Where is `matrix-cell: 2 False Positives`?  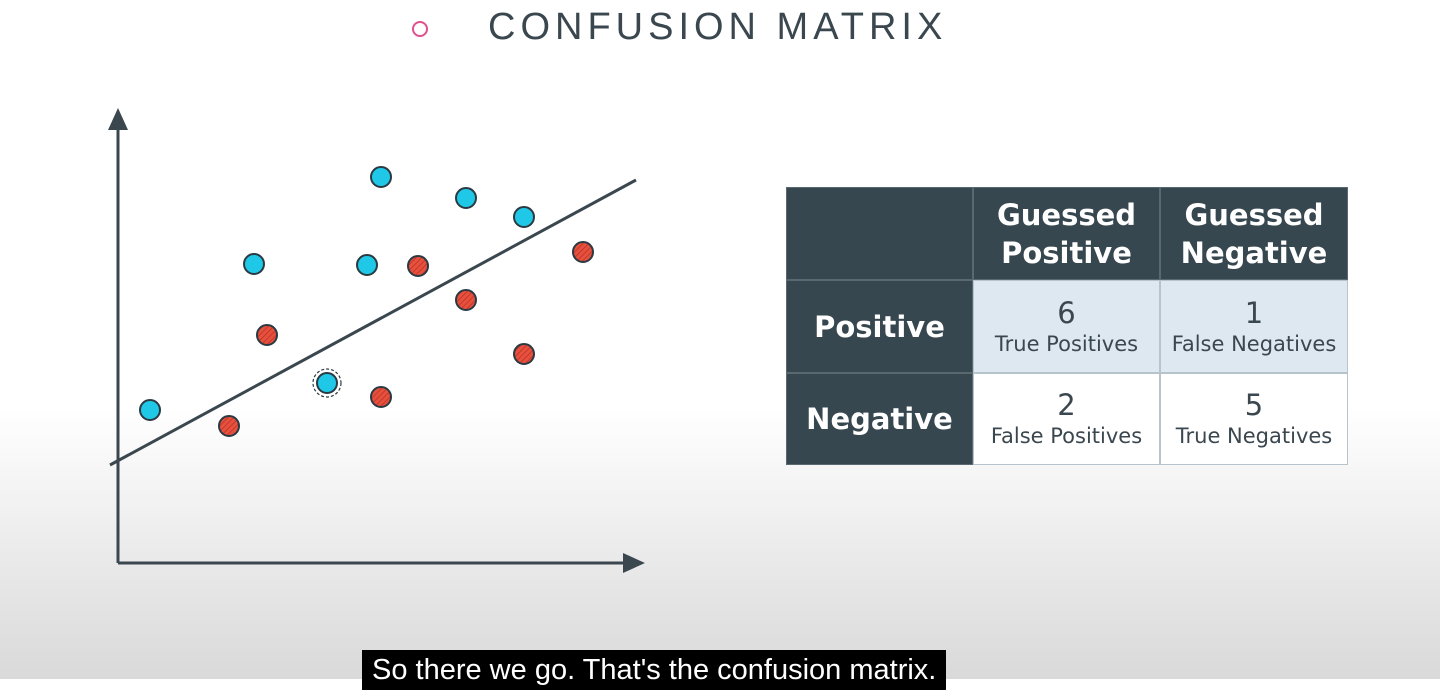
matrix-cell: 2 False Positives is located at coordinates (1066, 419).